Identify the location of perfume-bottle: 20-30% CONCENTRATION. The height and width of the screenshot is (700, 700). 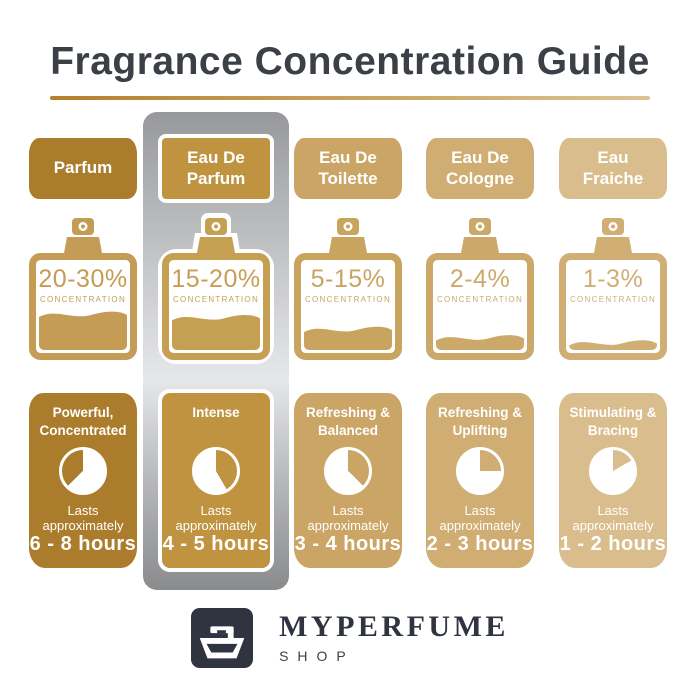
(83, 290).